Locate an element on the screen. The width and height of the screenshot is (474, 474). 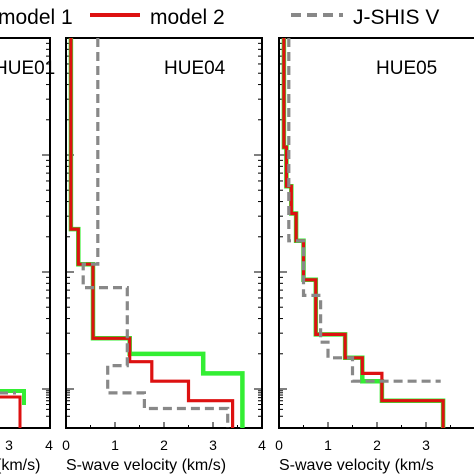
panel-hue01-title: HUE01 is located at coordinates (27, 68).